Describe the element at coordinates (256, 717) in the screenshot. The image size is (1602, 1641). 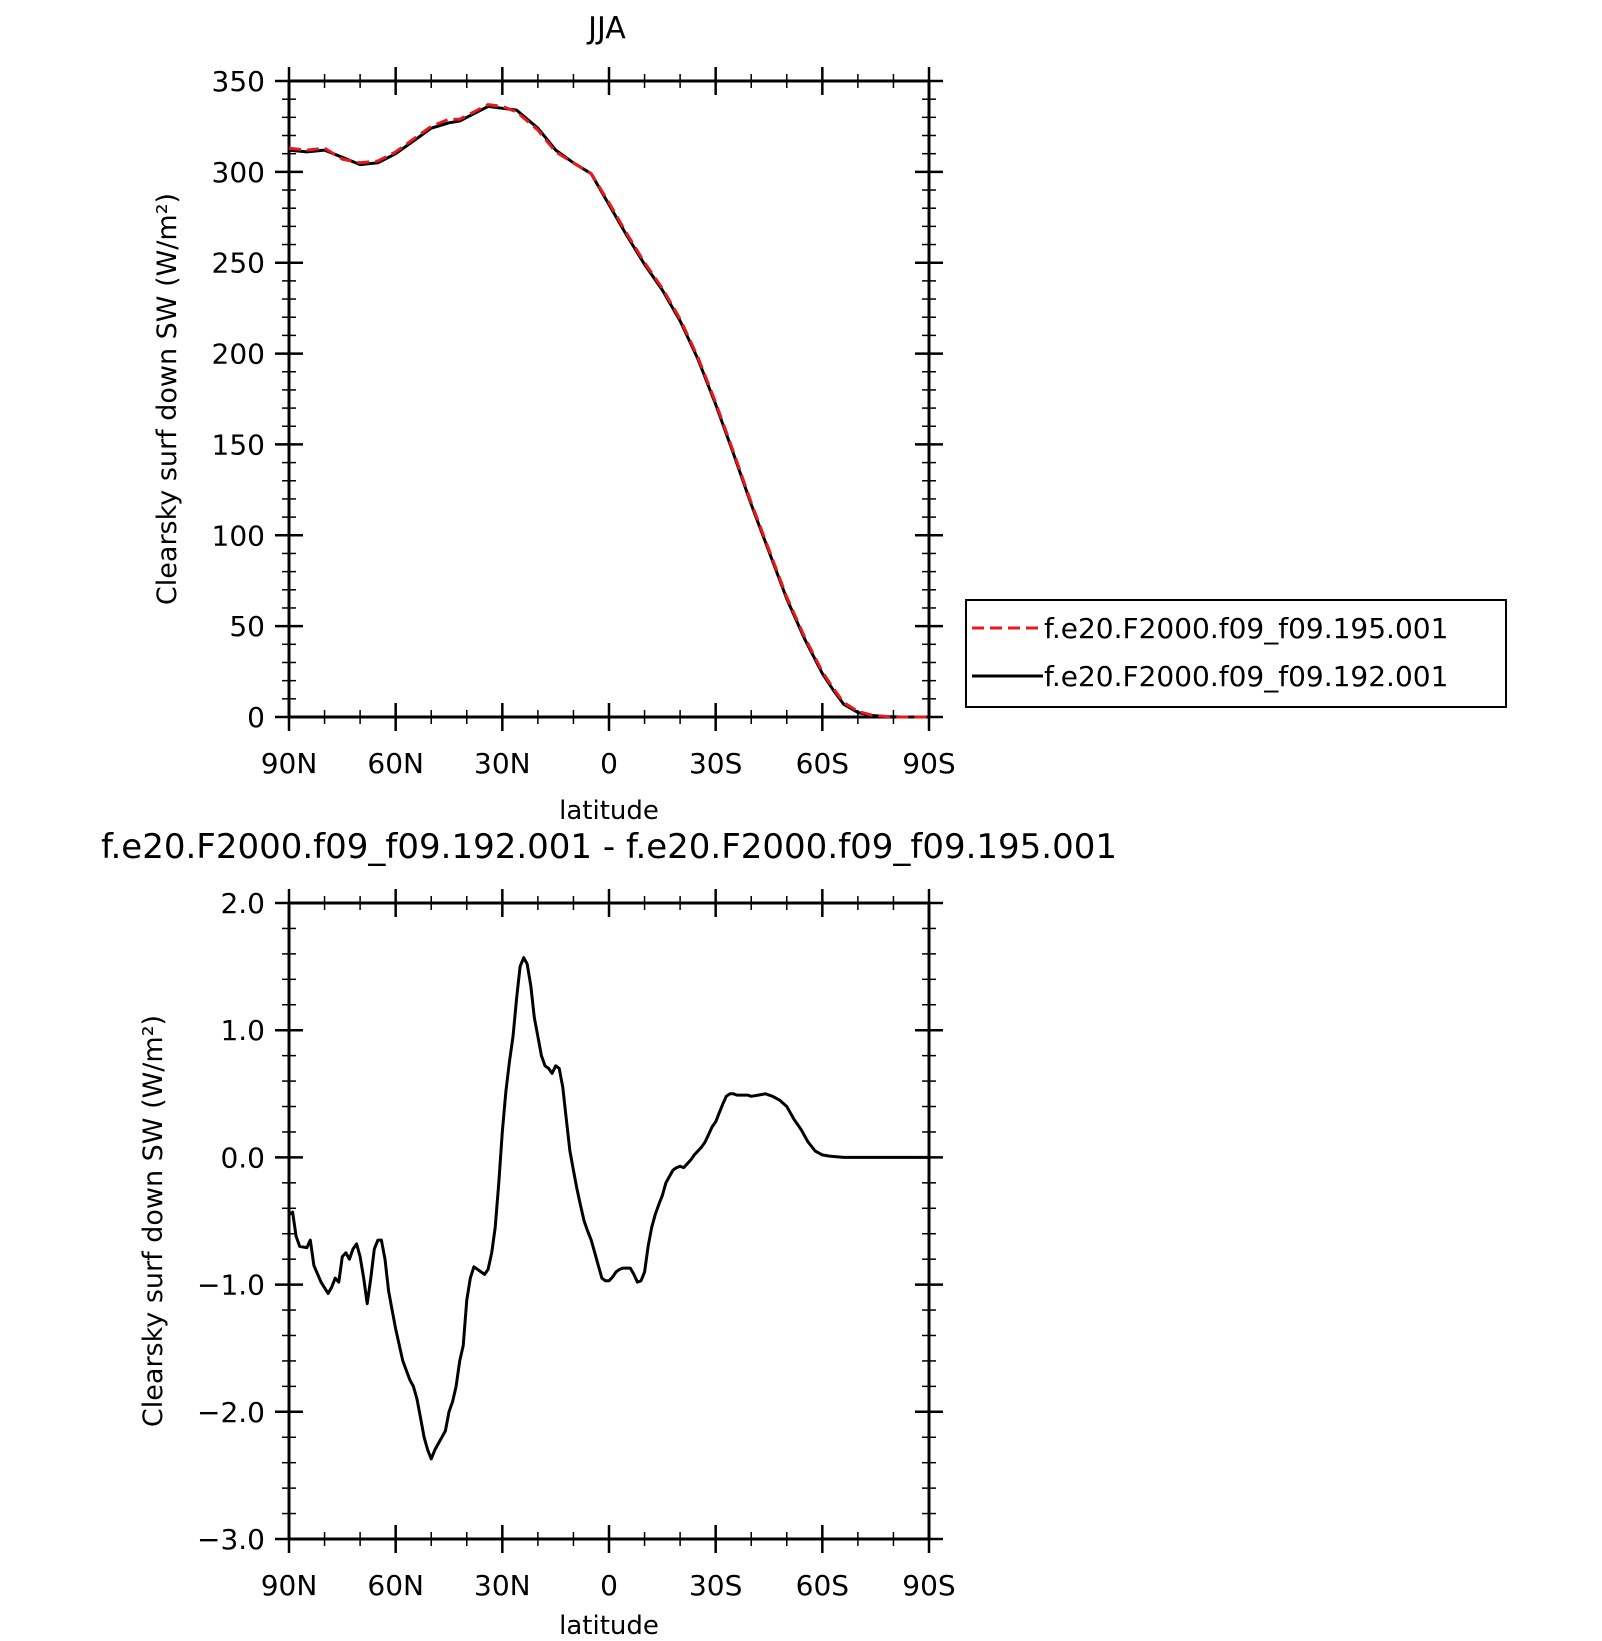
I see `y-tick-label: 0` at that location.